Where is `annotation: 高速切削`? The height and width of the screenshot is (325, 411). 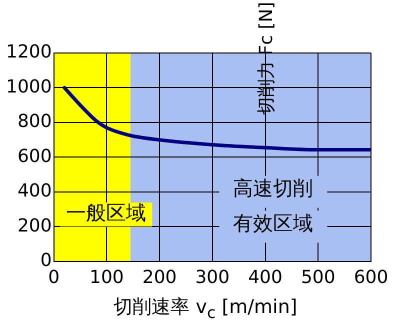 annotation: 高速切削 is located at coordinates (273, 188).